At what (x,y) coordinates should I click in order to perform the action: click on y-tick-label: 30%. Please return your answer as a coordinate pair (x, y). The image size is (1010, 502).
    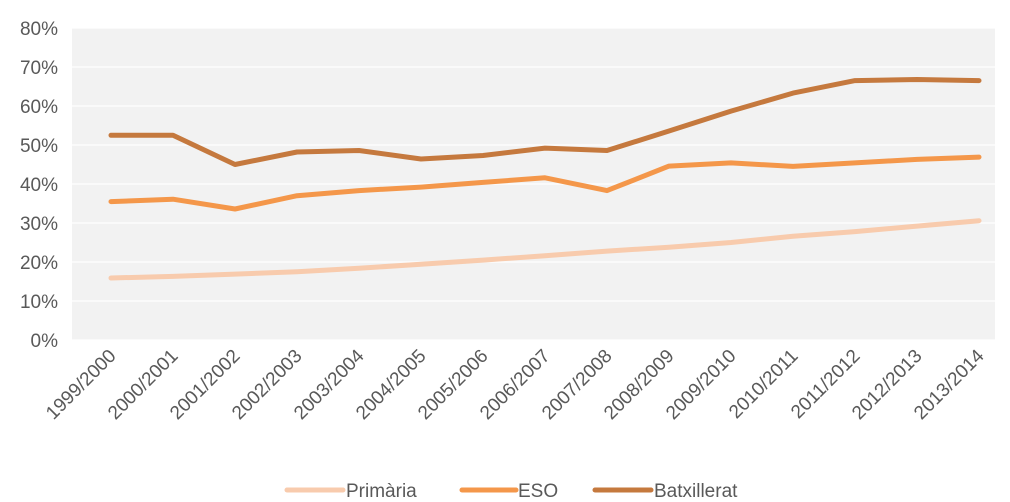
    Looking at the image, I should click on (39, 224).